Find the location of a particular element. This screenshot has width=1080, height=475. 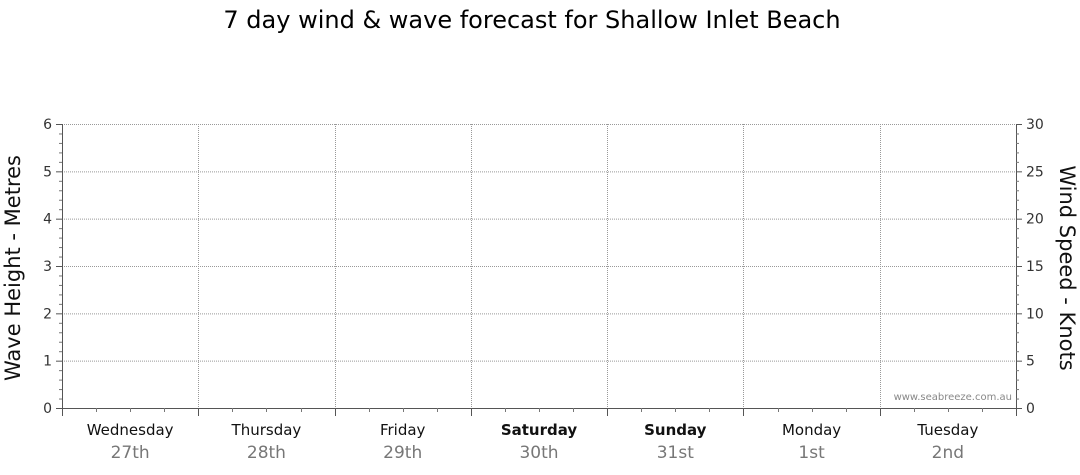

right-tick-label: 10 is located at coordinates (1035, 314).